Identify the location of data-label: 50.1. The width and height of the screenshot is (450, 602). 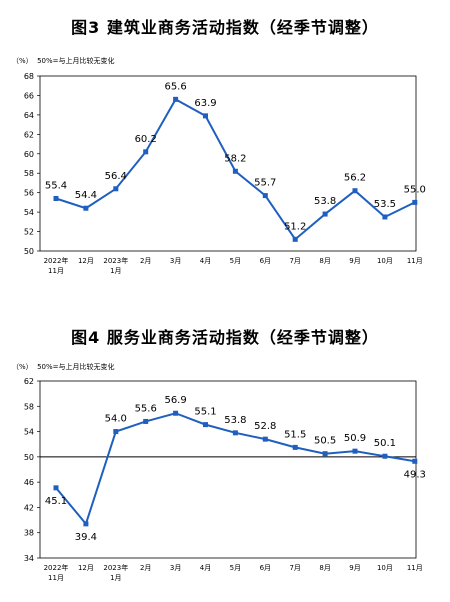
(385, 443).